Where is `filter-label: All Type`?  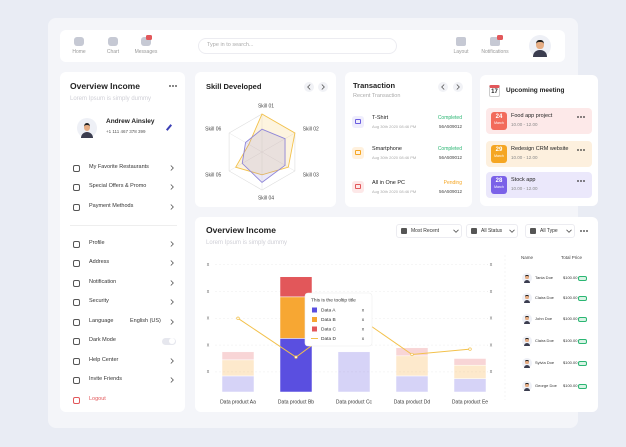
filter-label: All Type is located at coordinates (549, 230).